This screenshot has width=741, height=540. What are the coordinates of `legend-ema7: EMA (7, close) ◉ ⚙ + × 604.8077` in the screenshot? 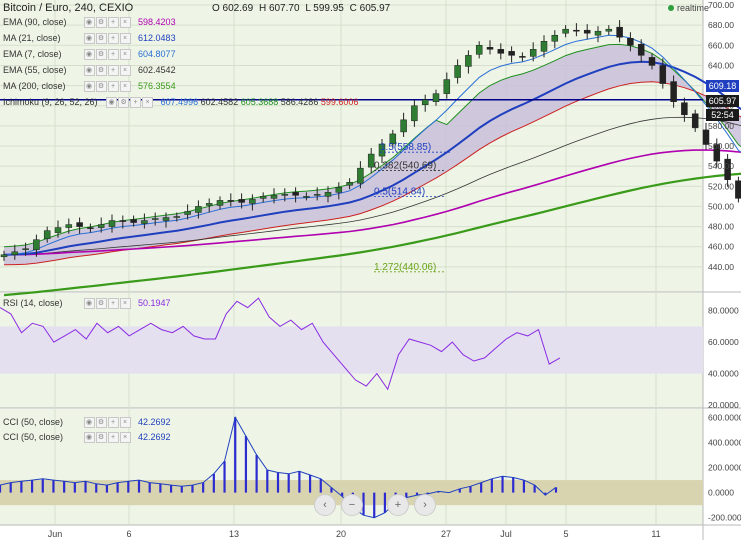 It's located at (89, 54).